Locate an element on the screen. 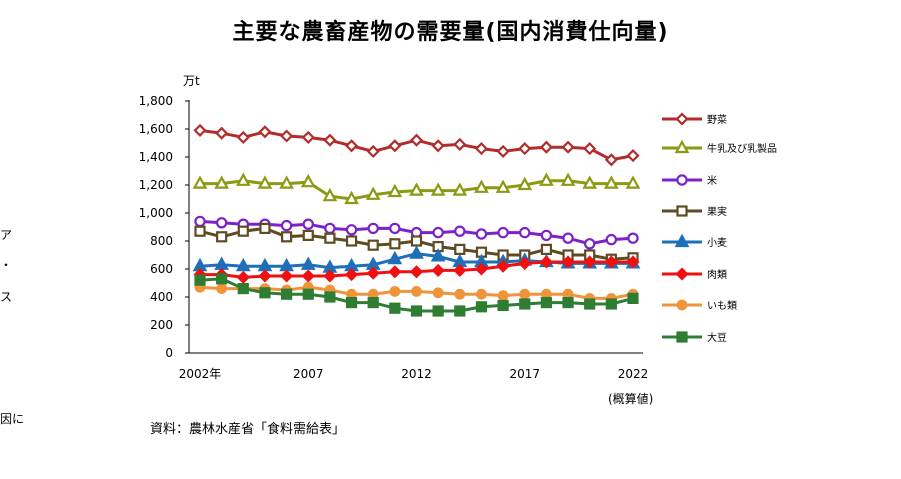  legend-label: 果実 is located at coordinates (717, 211).